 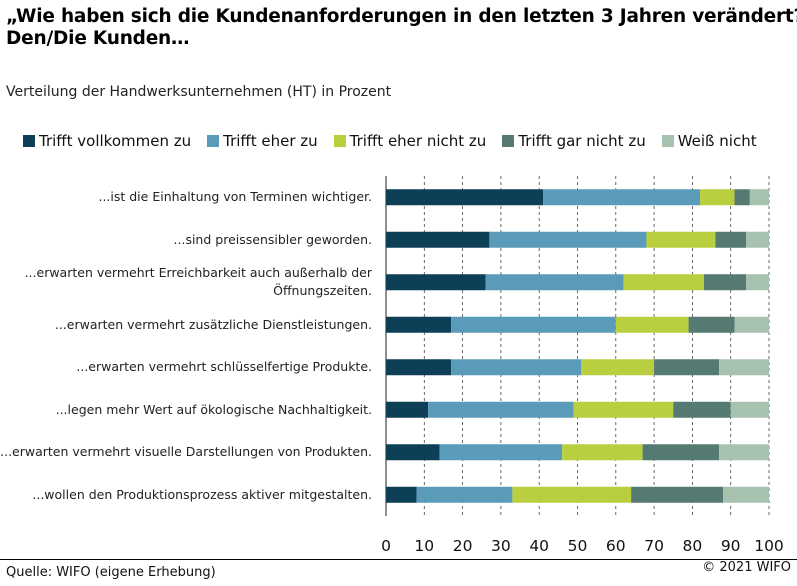 I want to click on x-tick-label: 20, so click(x=462, y=546).